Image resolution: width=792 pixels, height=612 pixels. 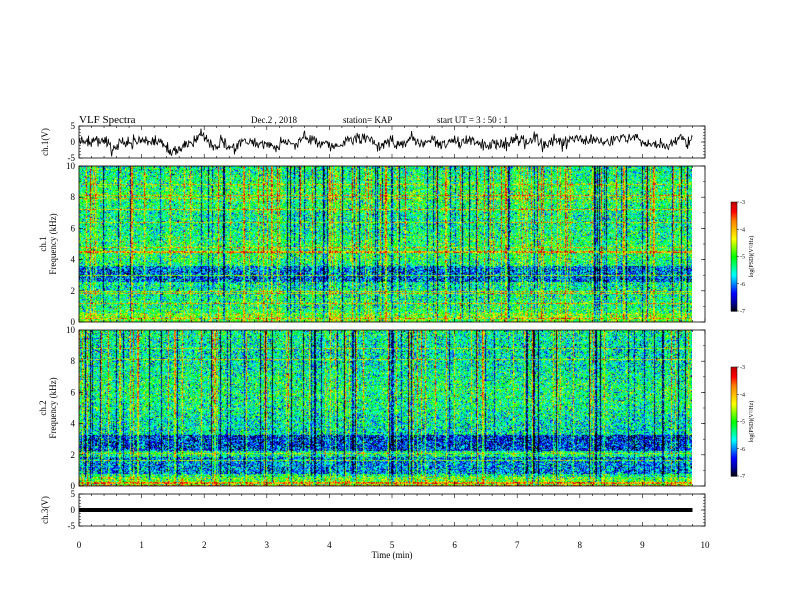 I want to click on colorbar-tick-label: -7, so click(x=742, y=312).